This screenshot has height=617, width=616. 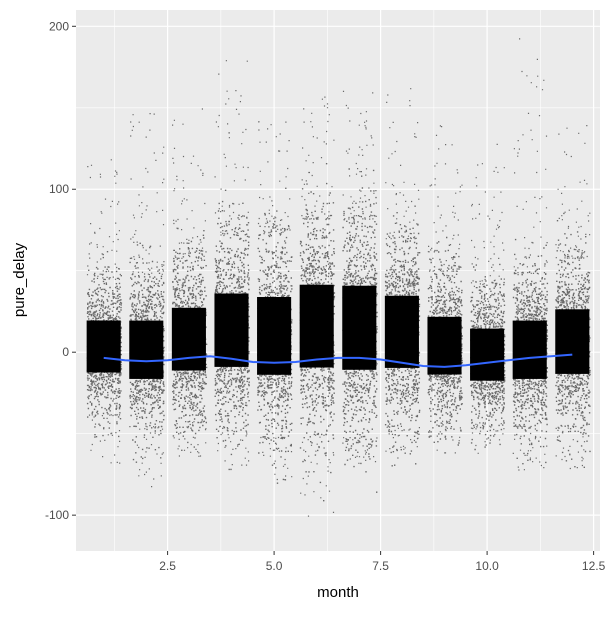 What do you see at coordinates (274, 566) in the screenshot?
I see `x-tick-label: 5.0` at bounding box center [274, 566].